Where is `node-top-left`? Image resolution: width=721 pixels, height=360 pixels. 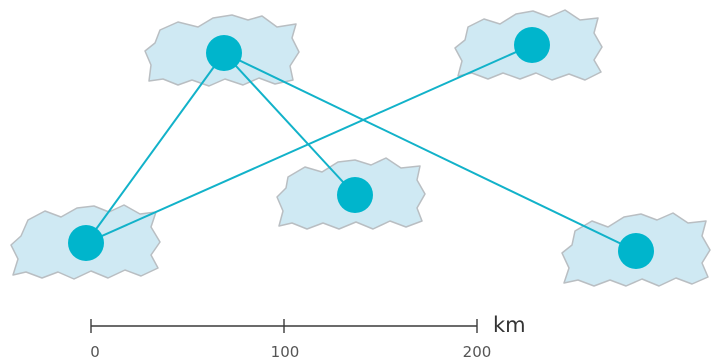
node-top-left is located at coordinates (224, 53).